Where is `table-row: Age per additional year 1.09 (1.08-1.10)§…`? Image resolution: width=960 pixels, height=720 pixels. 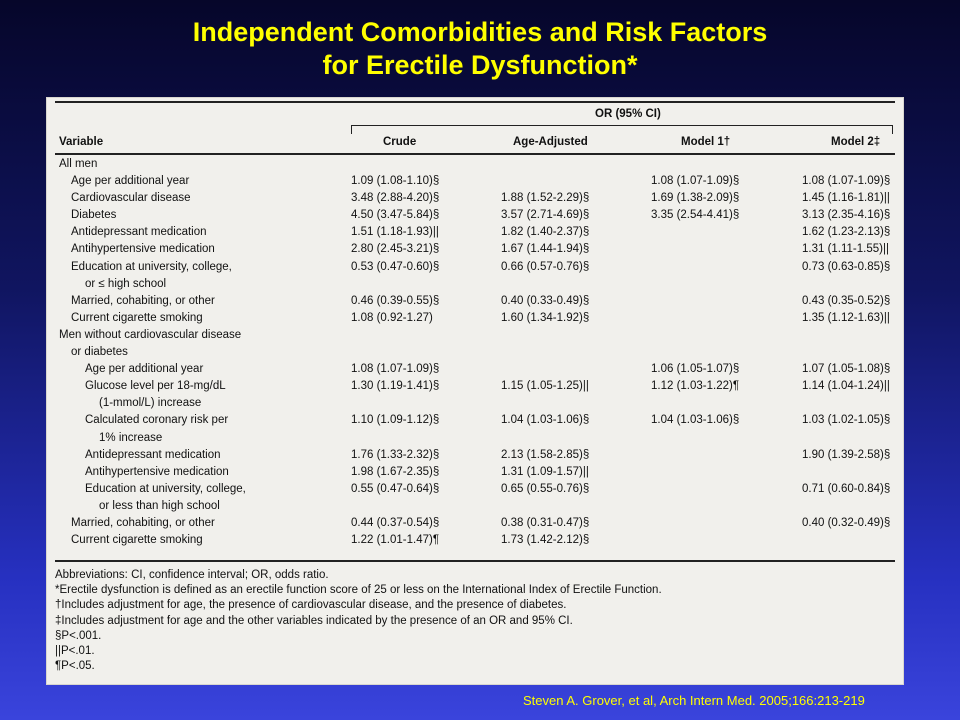 table-row: Age per additional year 1.09 (1.08-1.10)§… is located at coordinates (475, 183).